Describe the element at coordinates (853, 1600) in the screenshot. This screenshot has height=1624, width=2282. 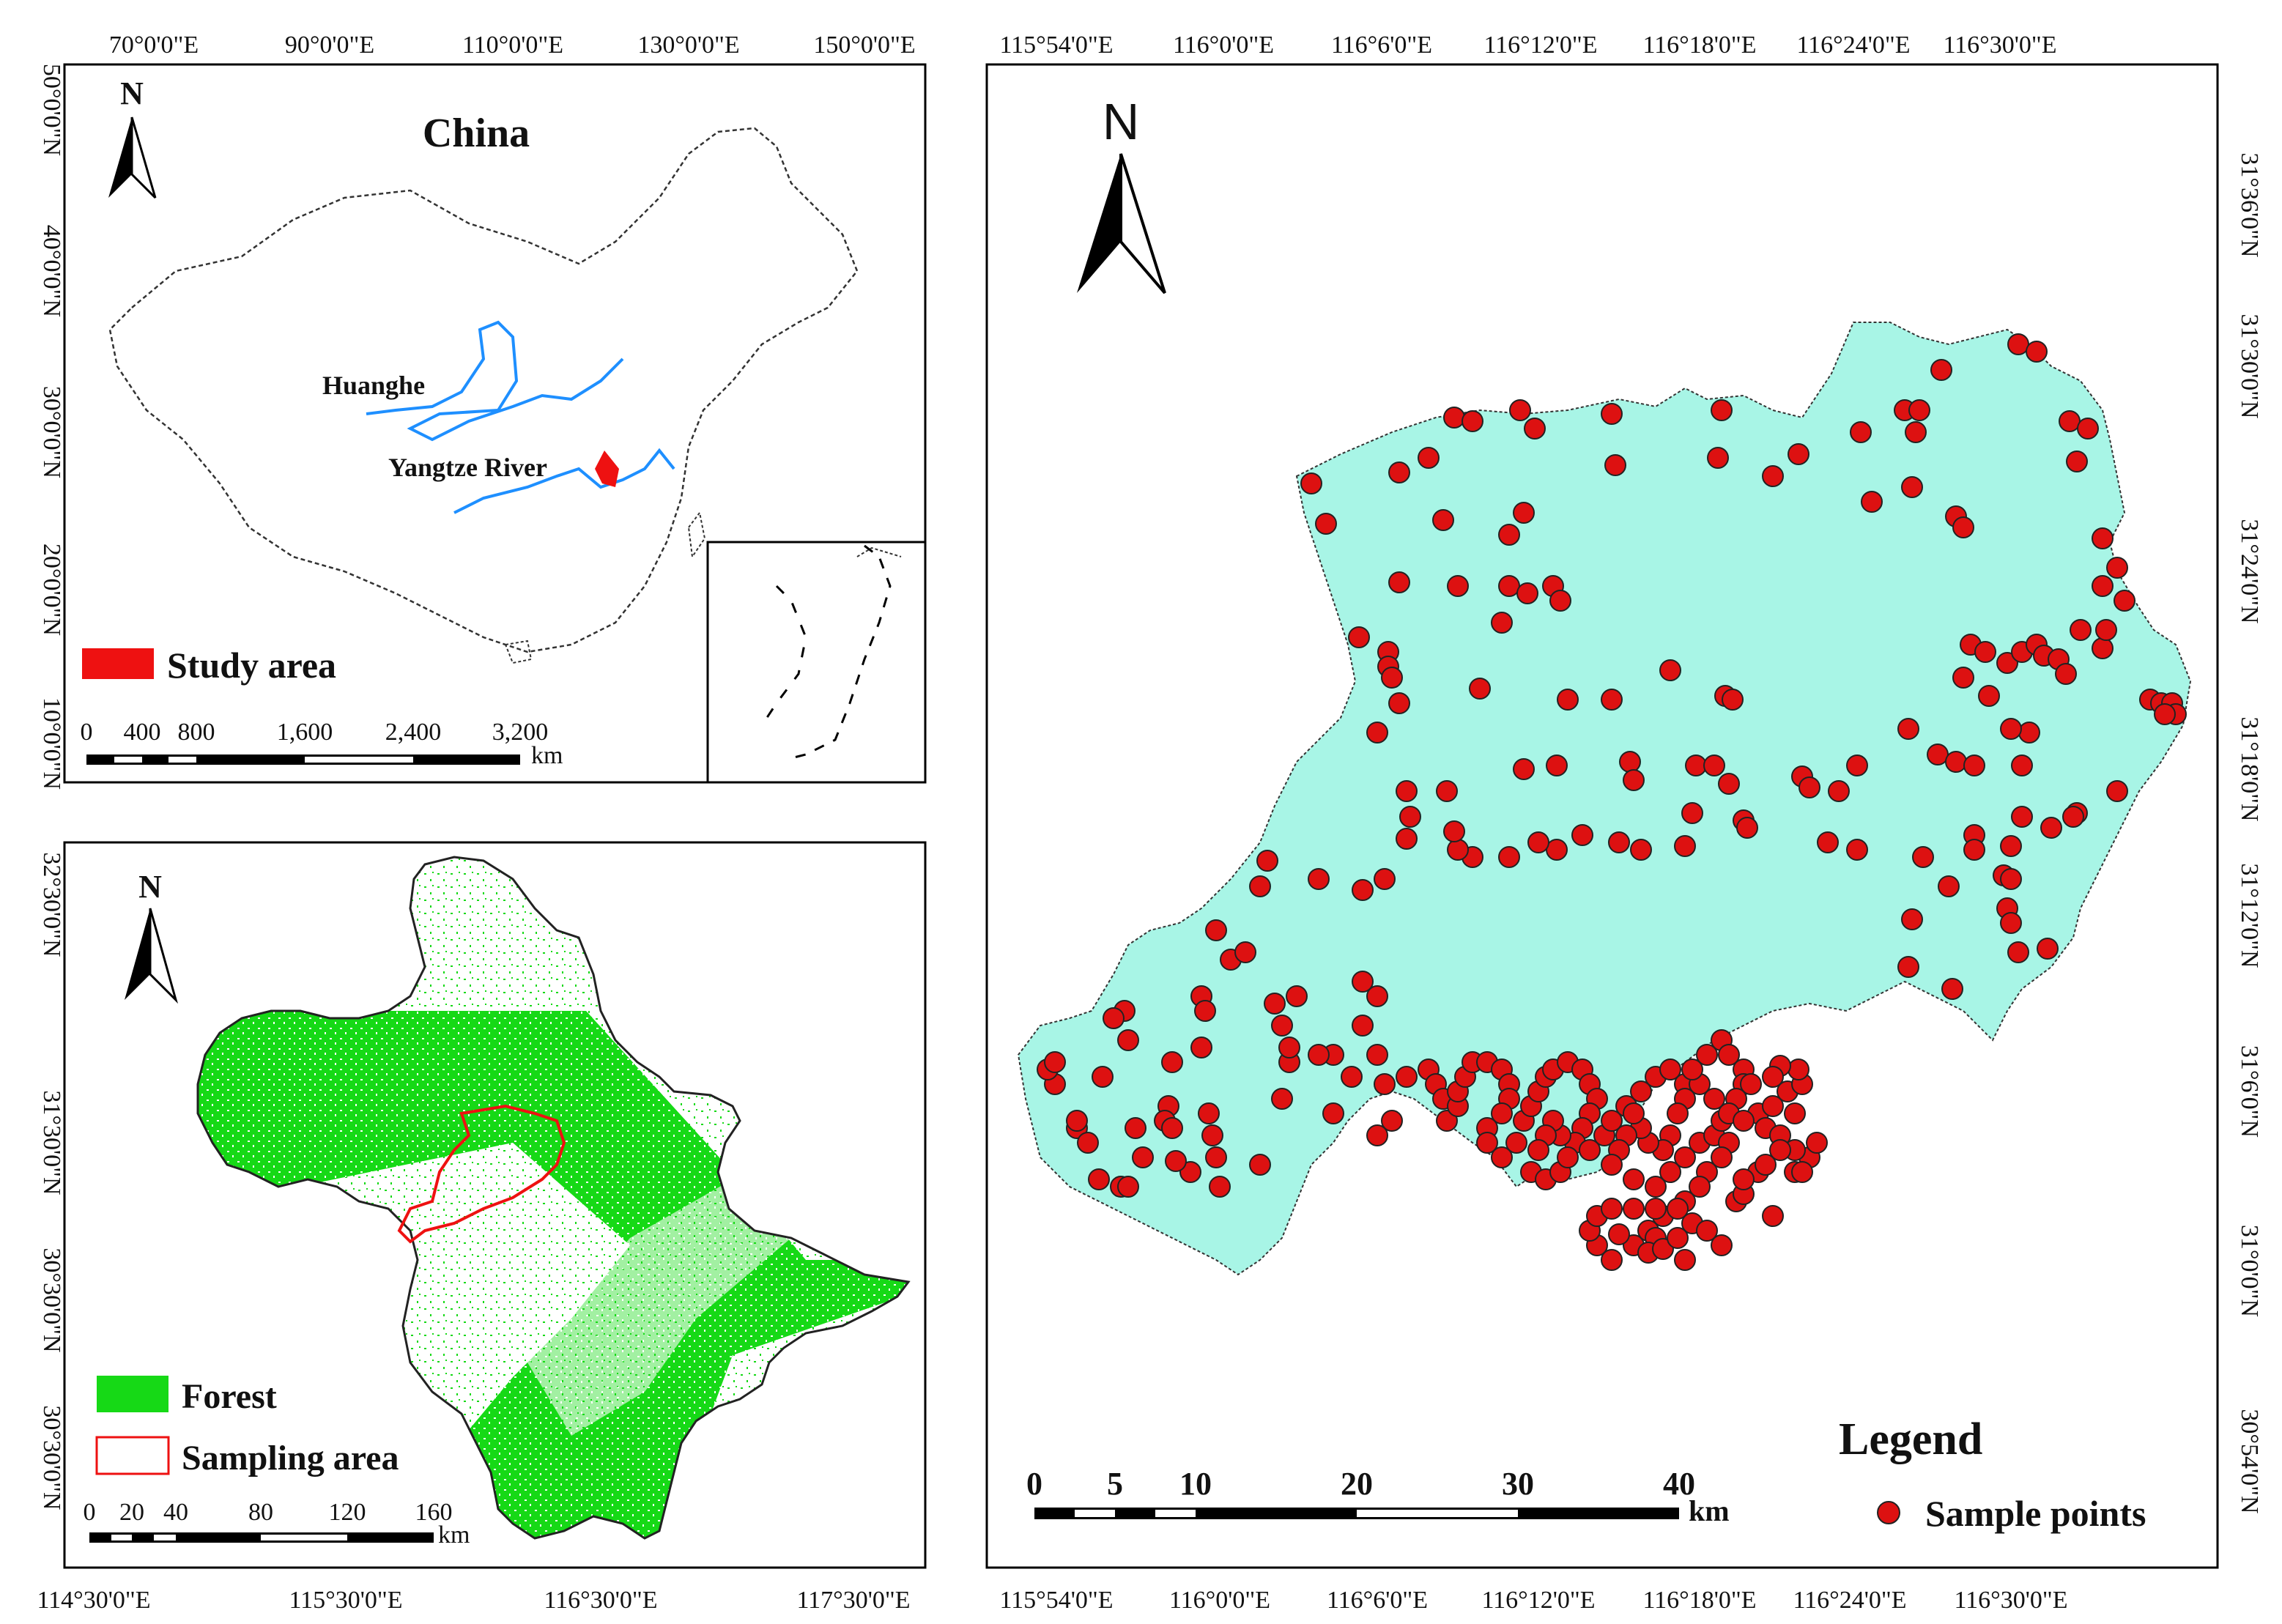
I see `region-bottom-tick: 117°30'0"E` at that location.